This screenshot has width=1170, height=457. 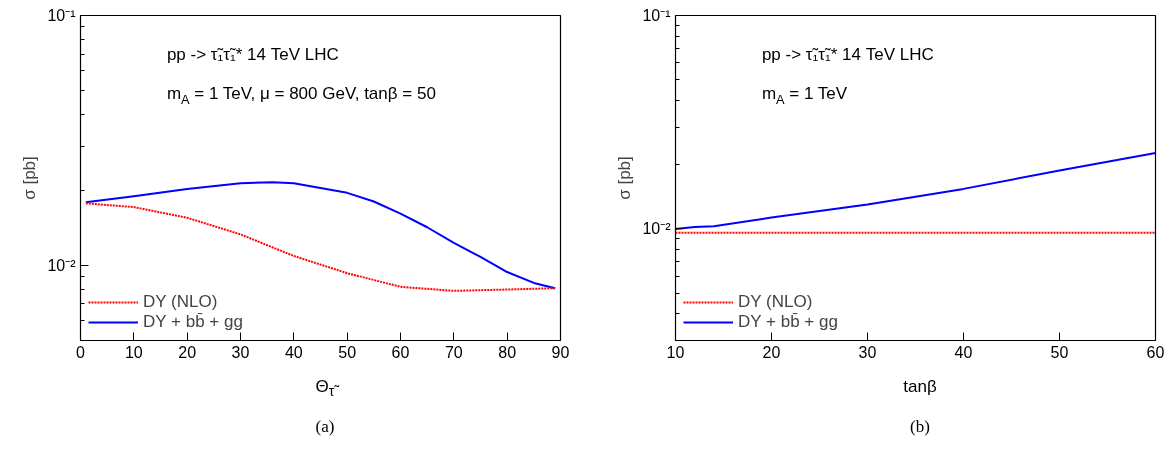 I want to click on text: (b), so click(x=920, y=427).